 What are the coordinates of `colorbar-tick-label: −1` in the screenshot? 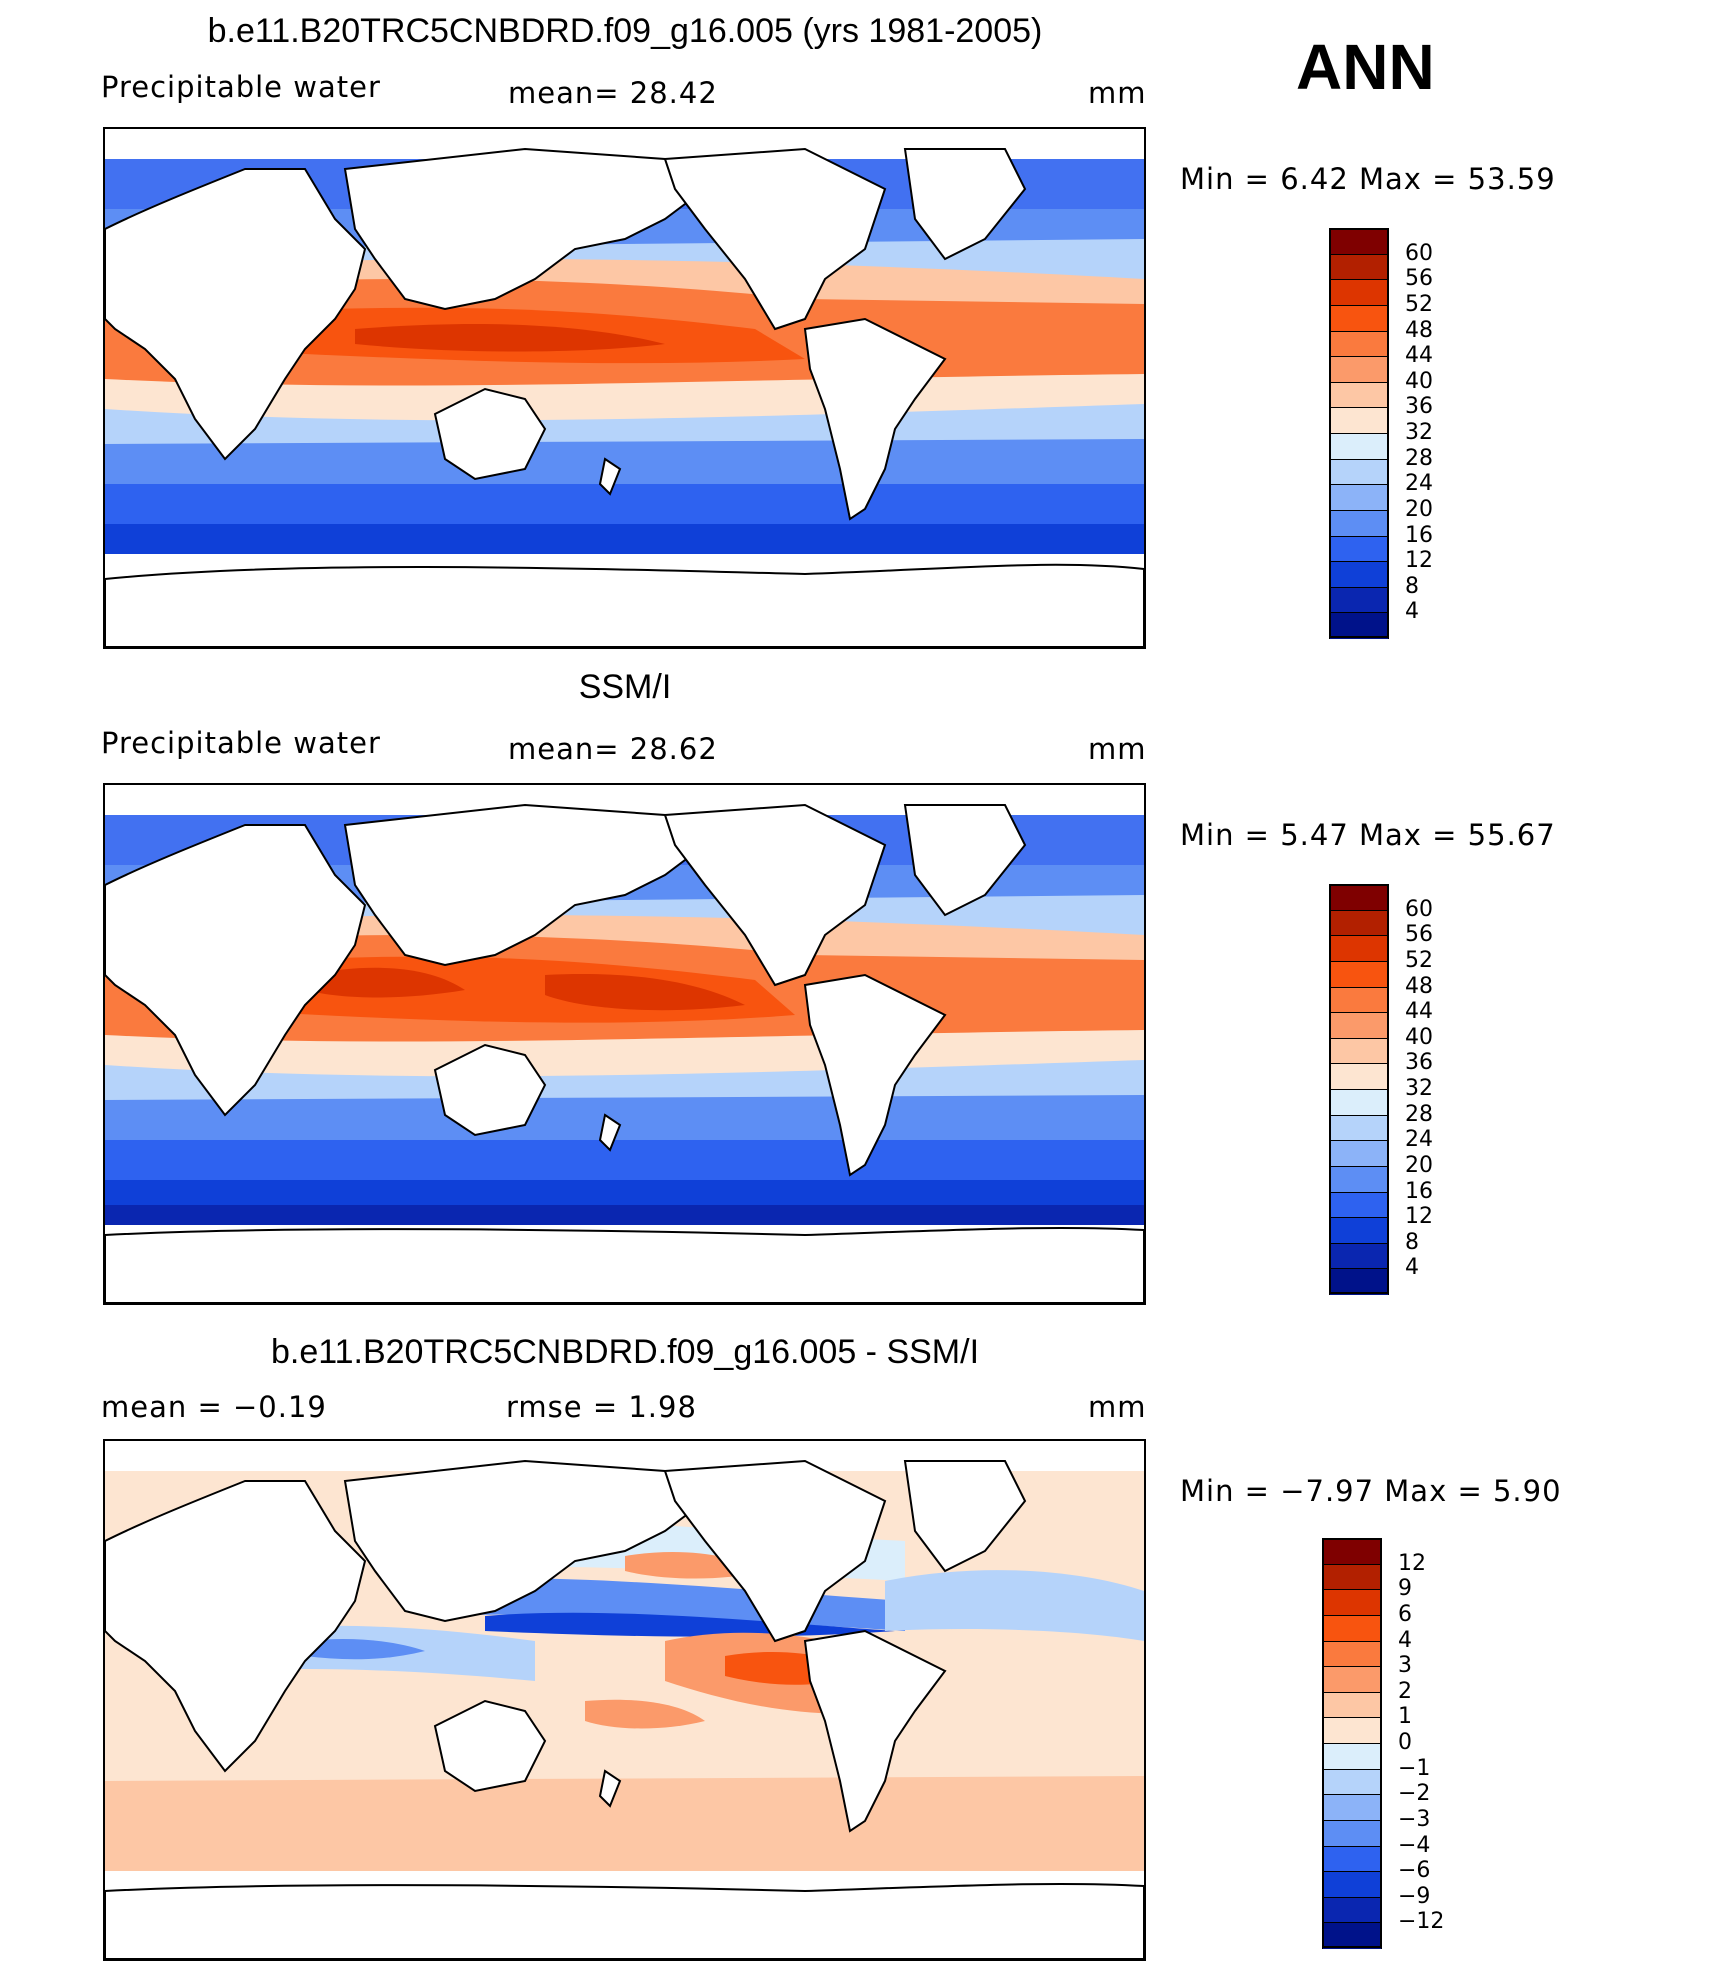 It's located at (1414, 1768).